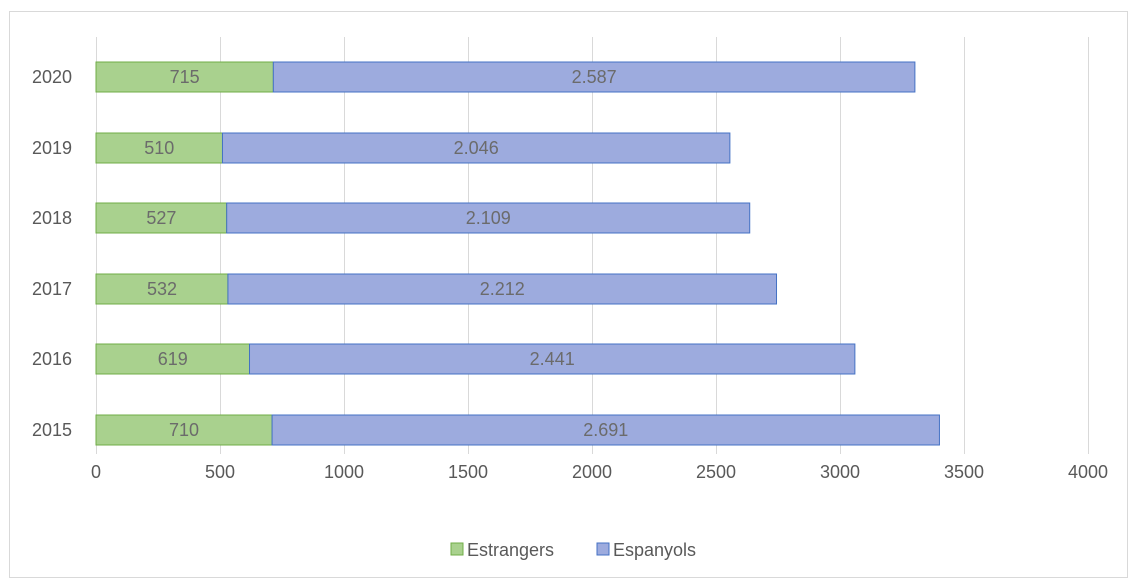 This screenshot has height=581, width=1130. I want to click on x-axis: 0 500 1000 1500 2000 2500 3000 3500 4000, so click(599, 472).